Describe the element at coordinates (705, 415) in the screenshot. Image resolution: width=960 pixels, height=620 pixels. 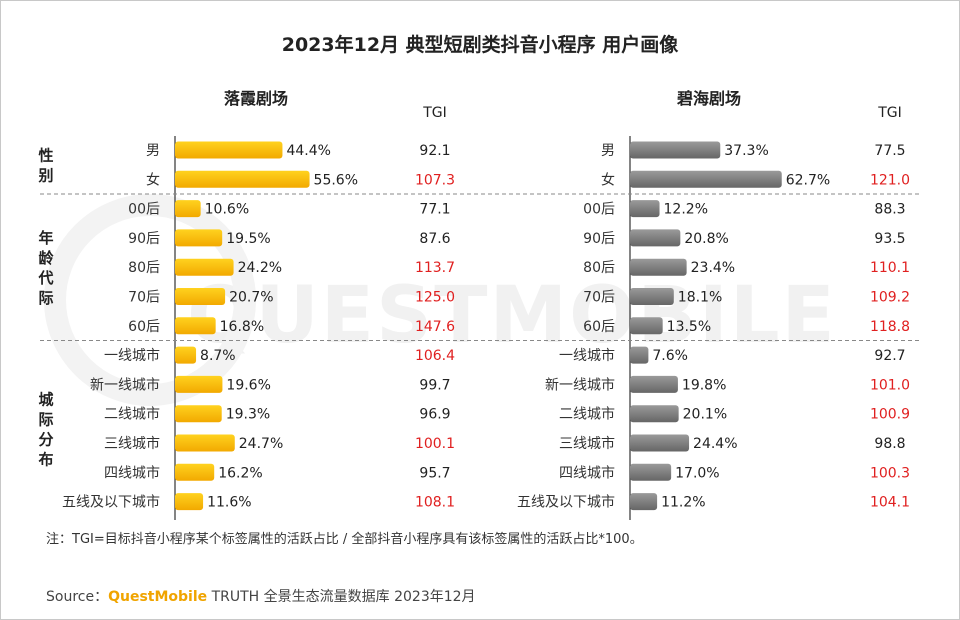
I see `bar-value-label: 20.1%` at that location.